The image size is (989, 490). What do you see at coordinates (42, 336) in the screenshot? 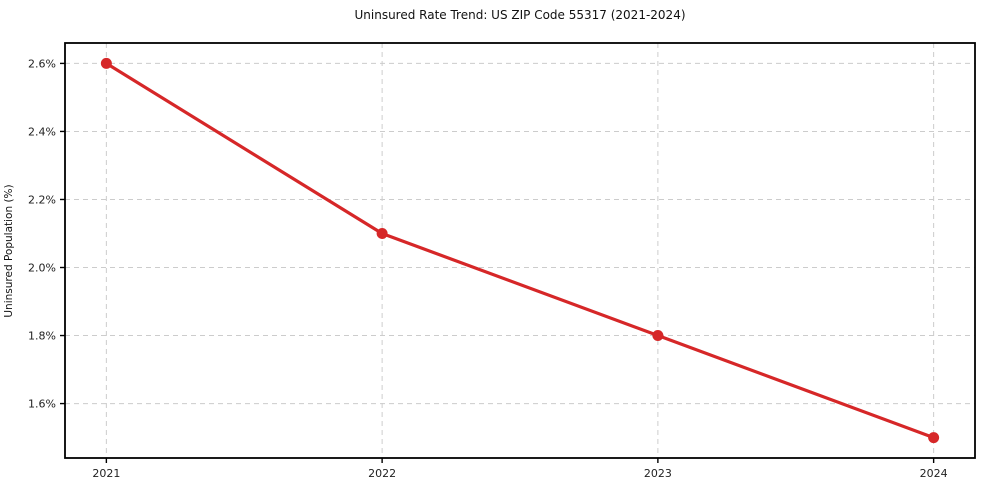
I see `y-tick-label: 1.8%` at bounding box center [42, 336].